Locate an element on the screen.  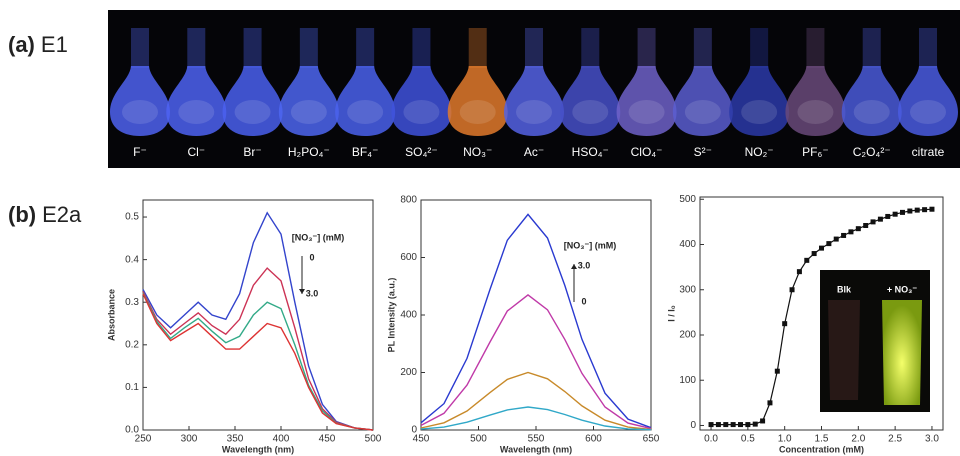
y-axis-label: I / I₀ is located at coordinates (671, 313).